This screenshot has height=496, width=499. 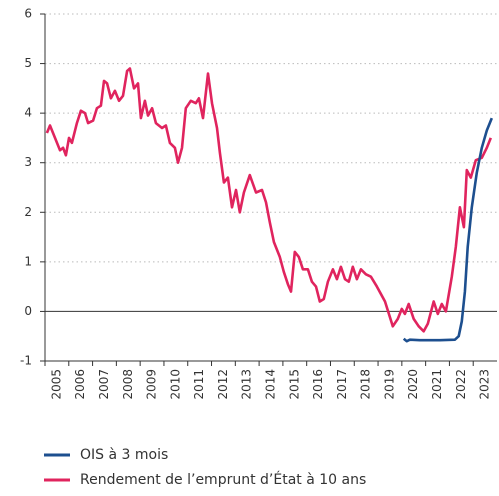 What do you see at coordinates (223, 479) in the screenshot?
I see `legend-label: Rendement de l’emprunt d’État à 10 ans` at bounding box center [223, 479].